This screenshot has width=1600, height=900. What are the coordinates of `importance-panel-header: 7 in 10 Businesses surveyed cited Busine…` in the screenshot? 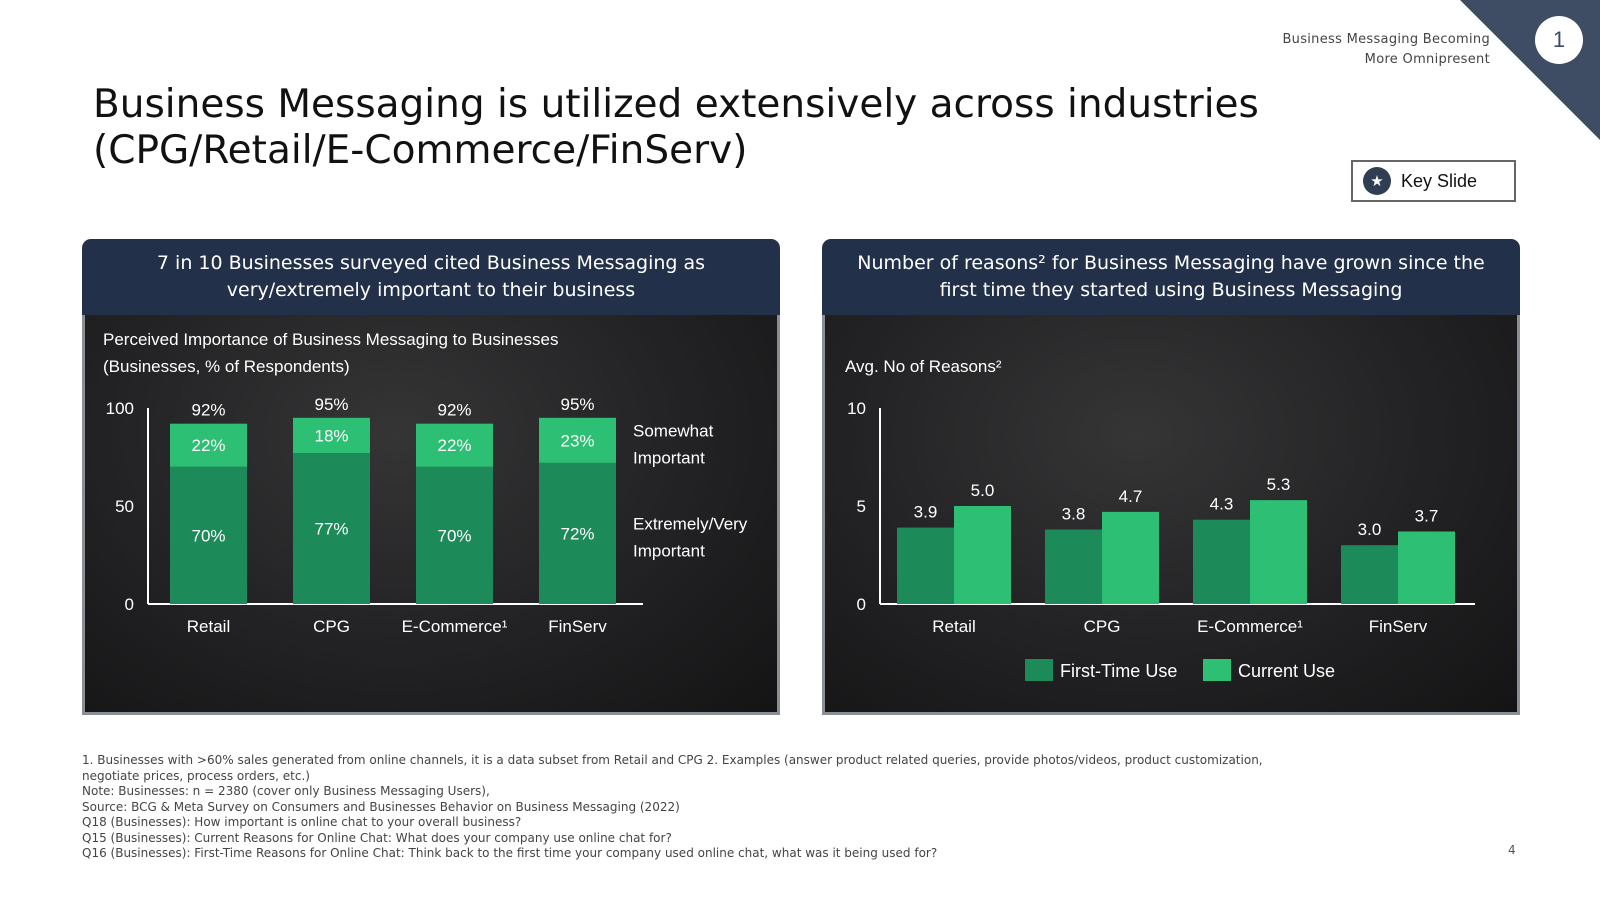 It's located at (431, 277).